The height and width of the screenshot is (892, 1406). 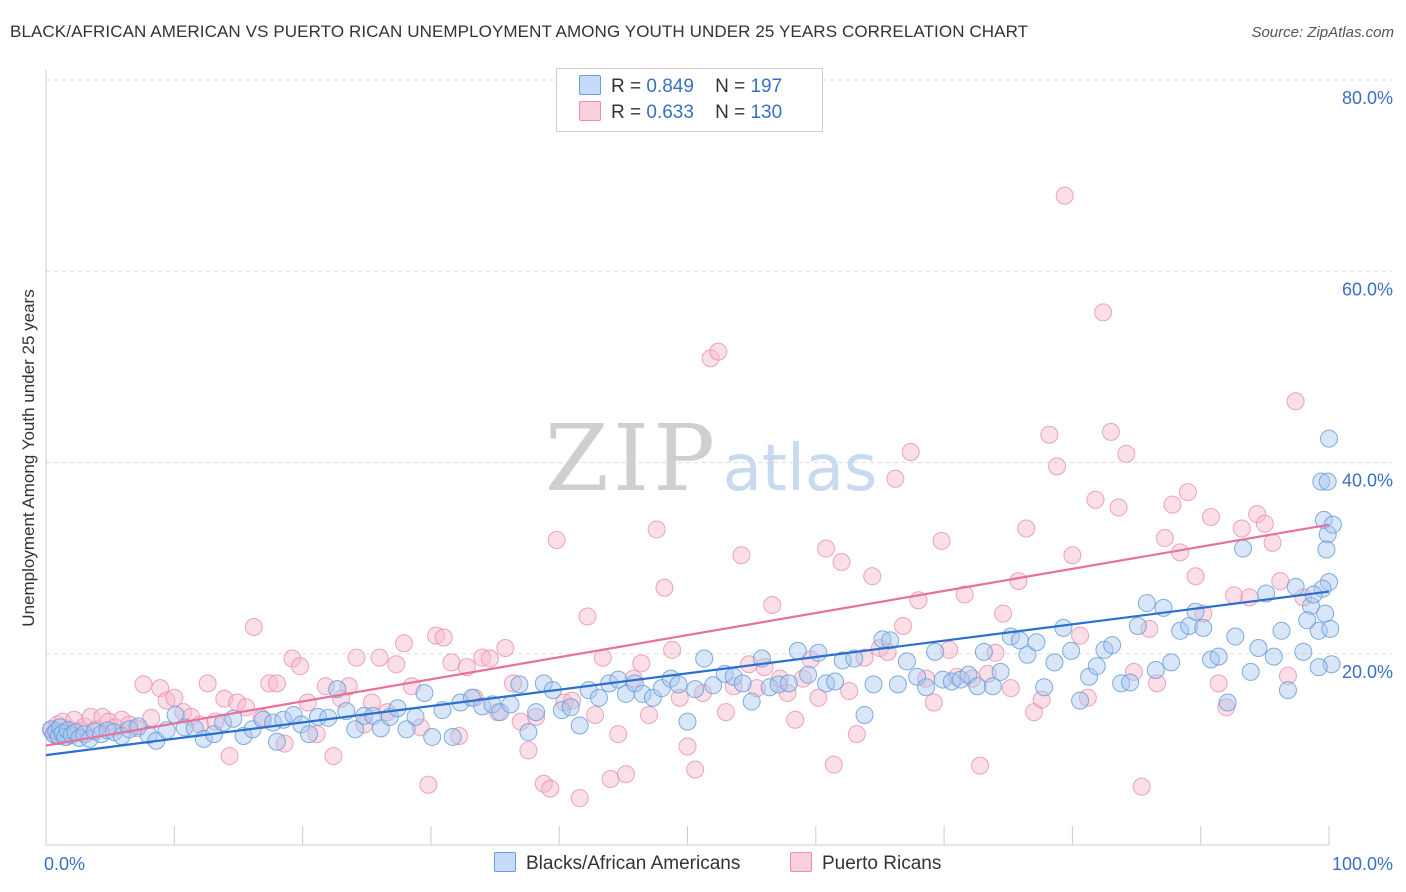 What do you see at coordinates (1322, 32) in the screenshot?
I see `chart-source: Source: ZipAtlas.com` at bounding box center [1322, 32].